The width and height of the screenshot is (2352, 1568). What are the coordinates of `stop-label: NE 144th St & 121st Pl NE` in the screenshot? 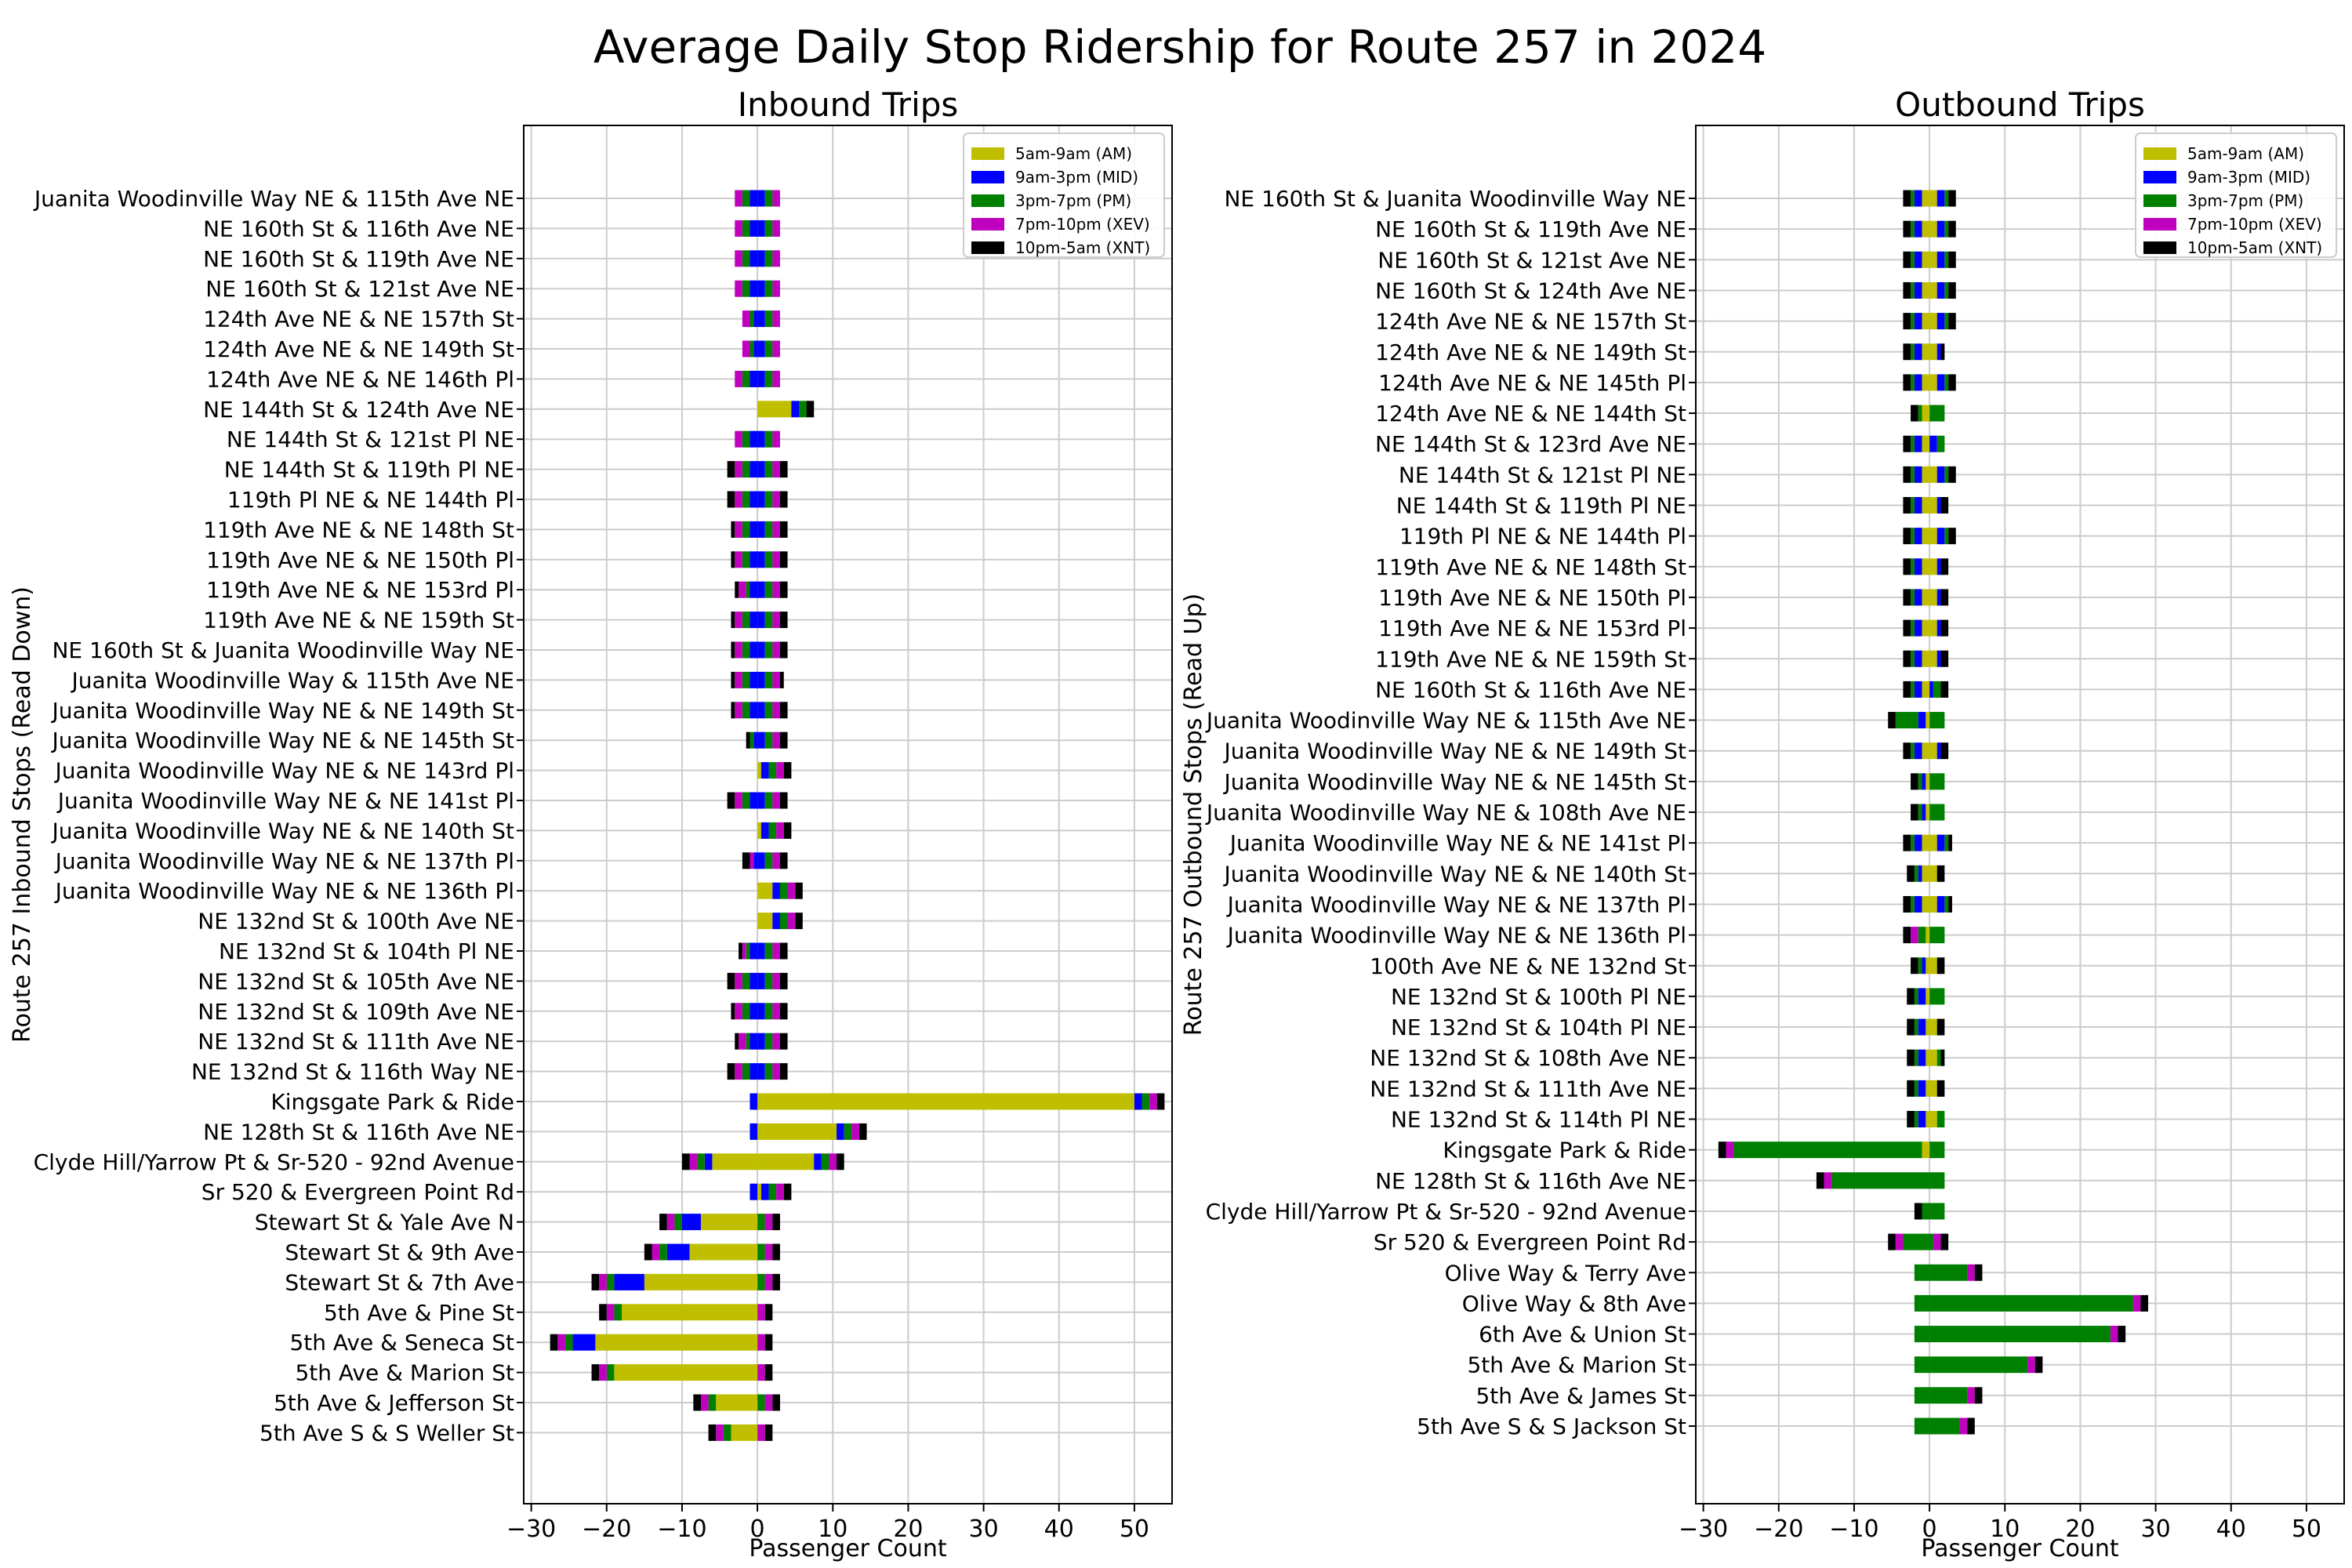 It's located at (370, 439).